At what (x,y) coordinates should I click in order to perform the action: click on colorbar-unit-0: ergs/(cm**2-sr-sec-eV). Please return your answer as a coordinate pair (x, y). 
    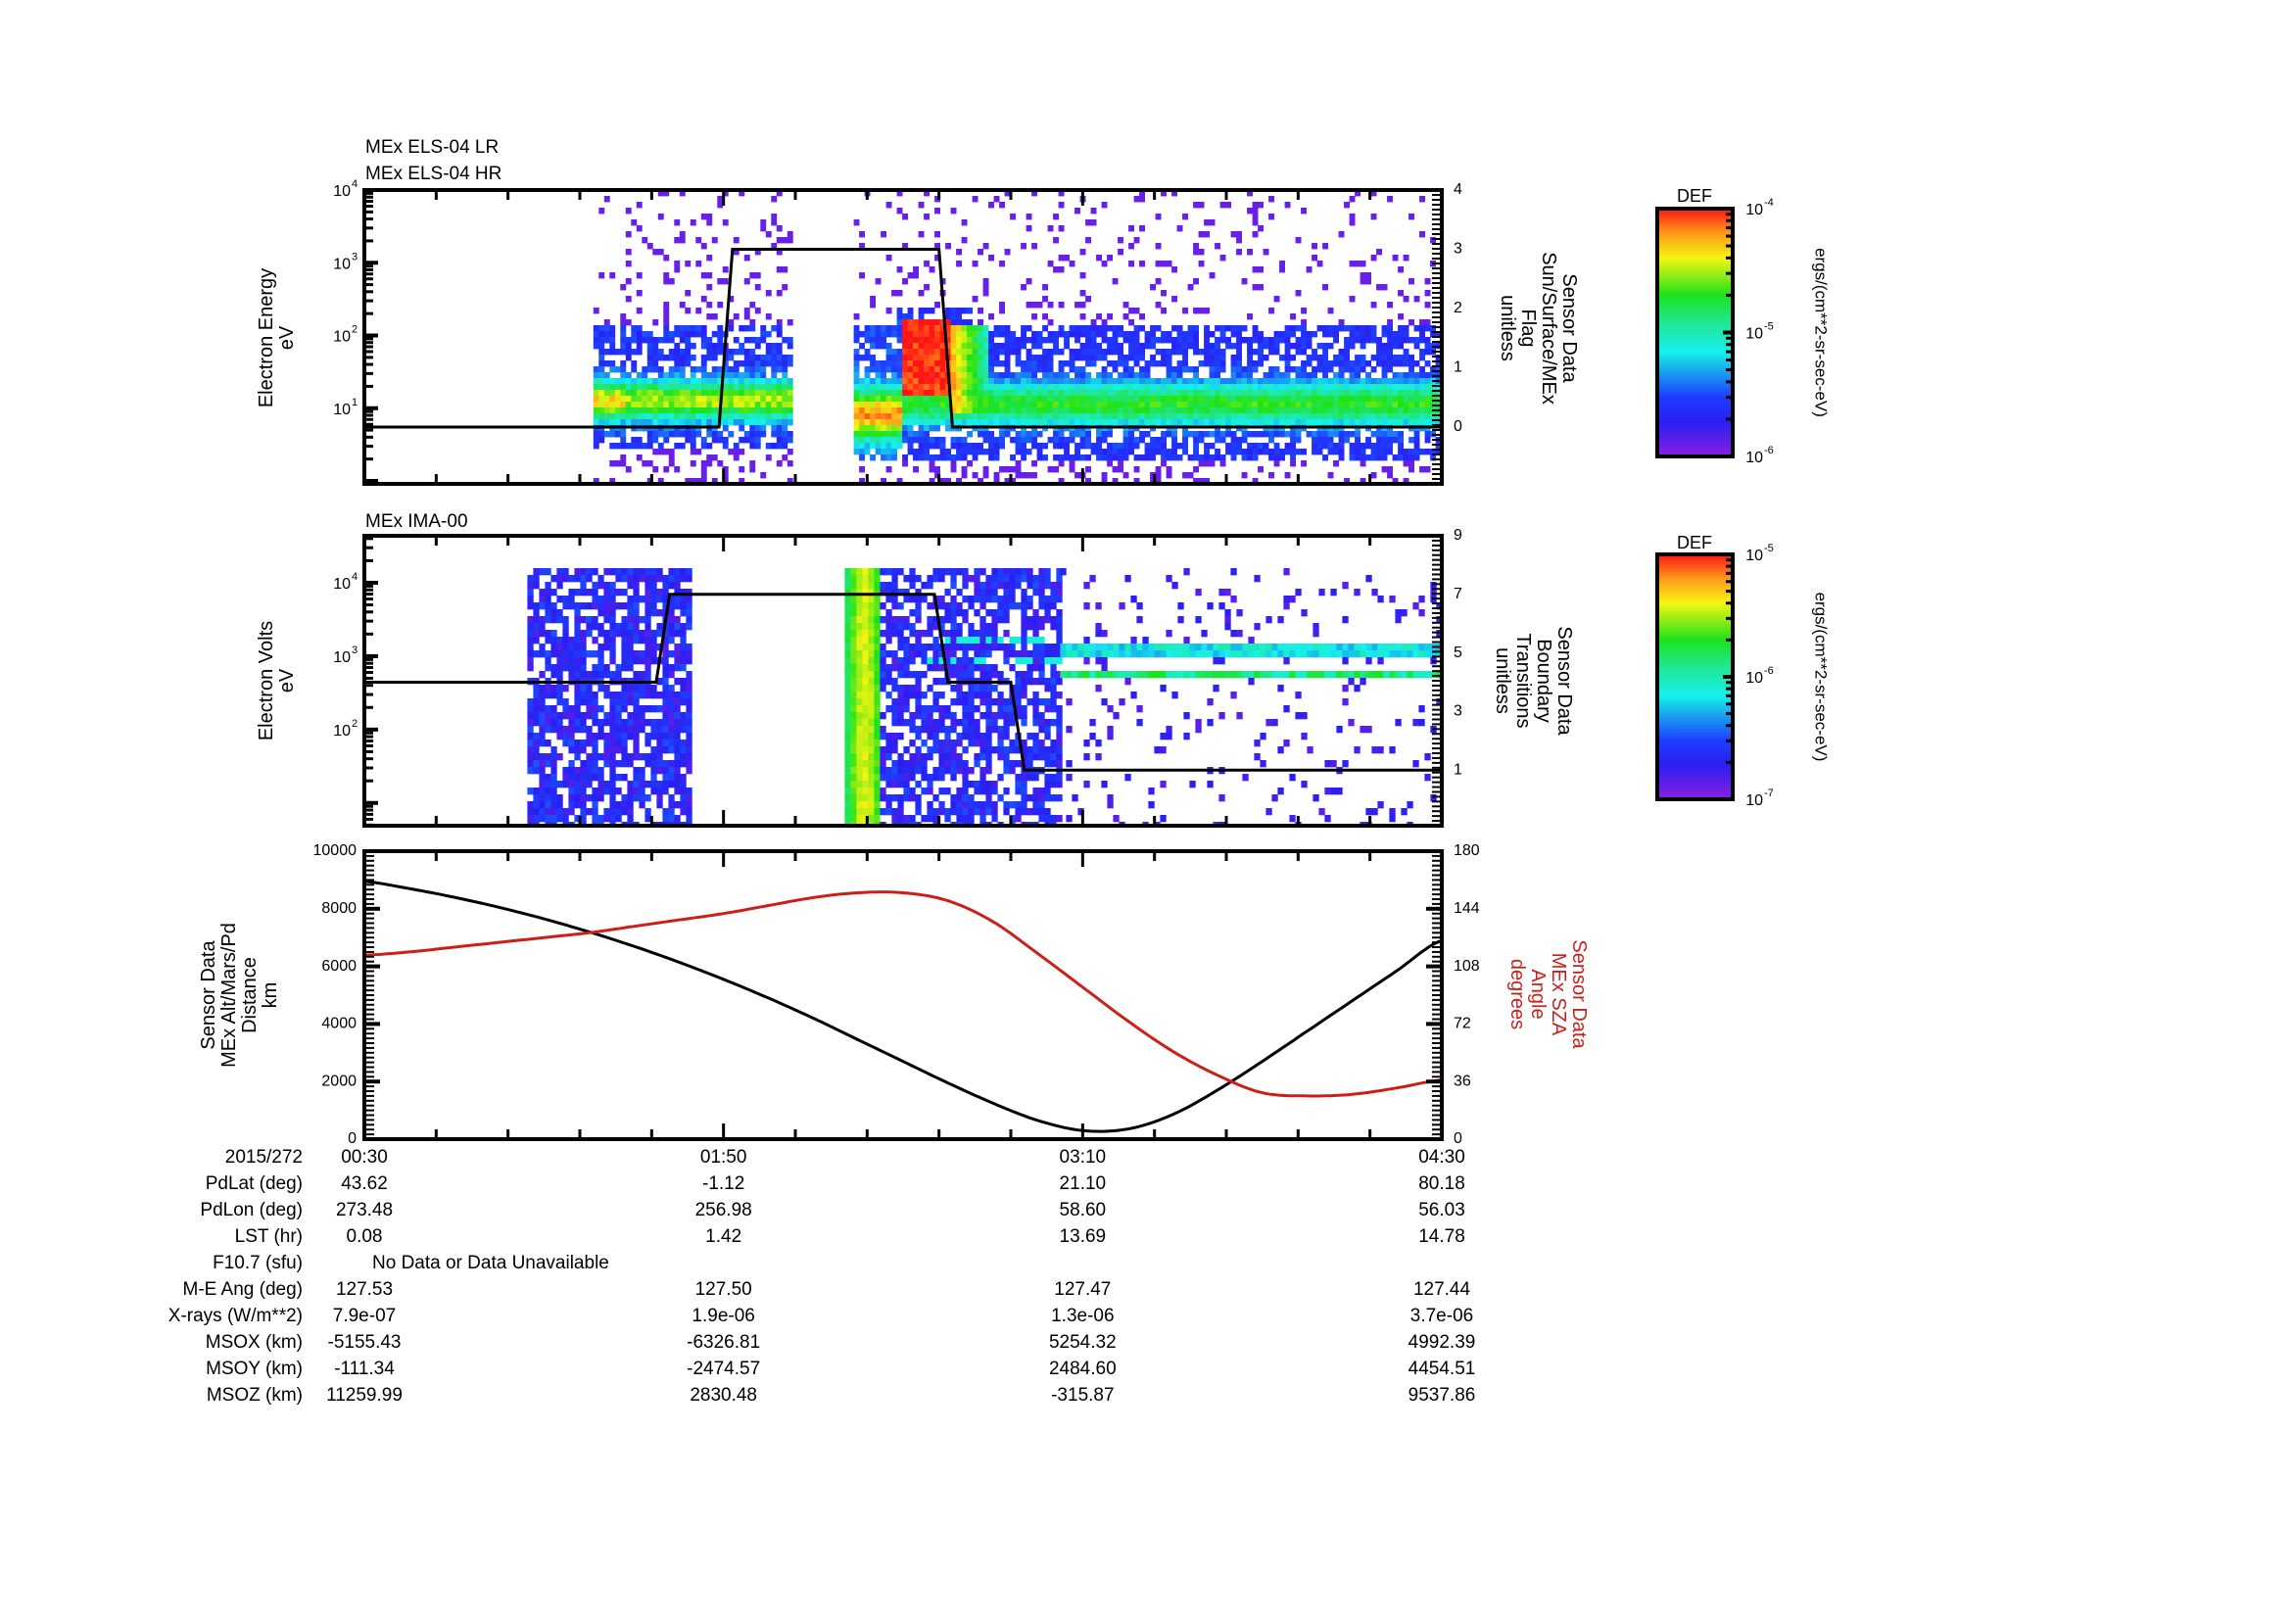
    Looking at the image, I should click on (1821, 333).